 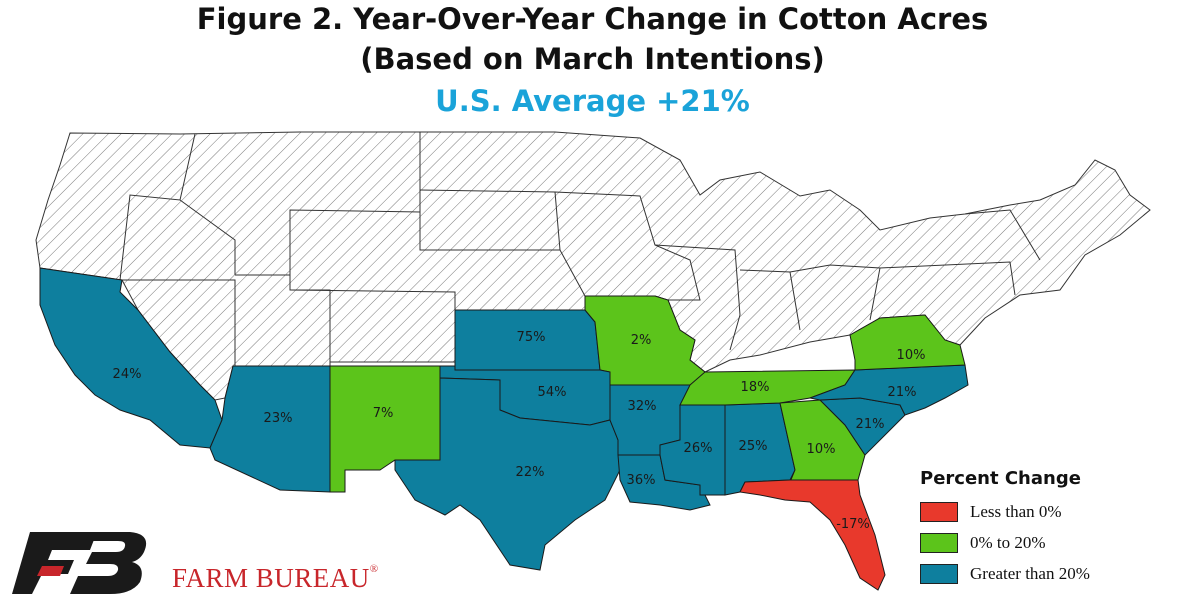 What do you see at coordinates (812, 535) in the screenshot?
I see `state-florida` at bounding box center [812, 535].